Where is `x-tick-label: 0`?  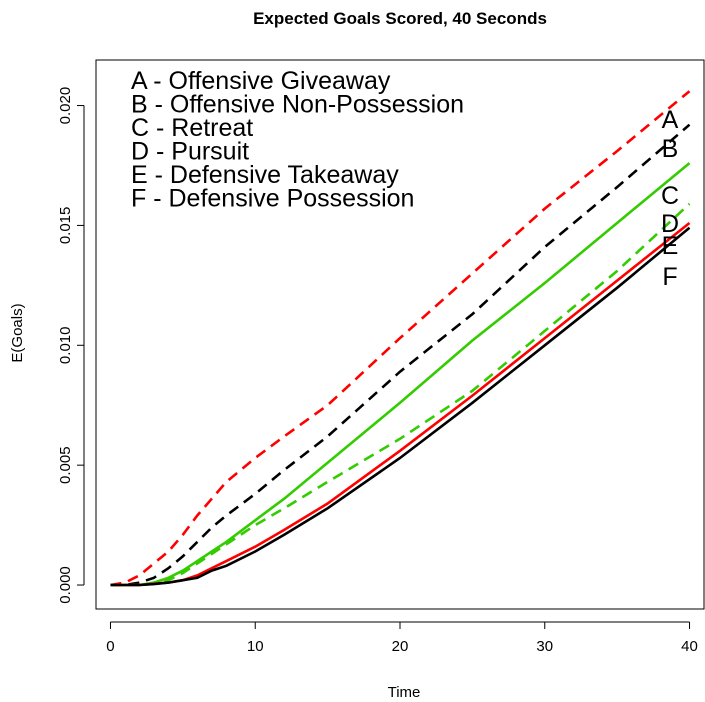
x-tick-label: 0 is located at coordinates (110, 646).